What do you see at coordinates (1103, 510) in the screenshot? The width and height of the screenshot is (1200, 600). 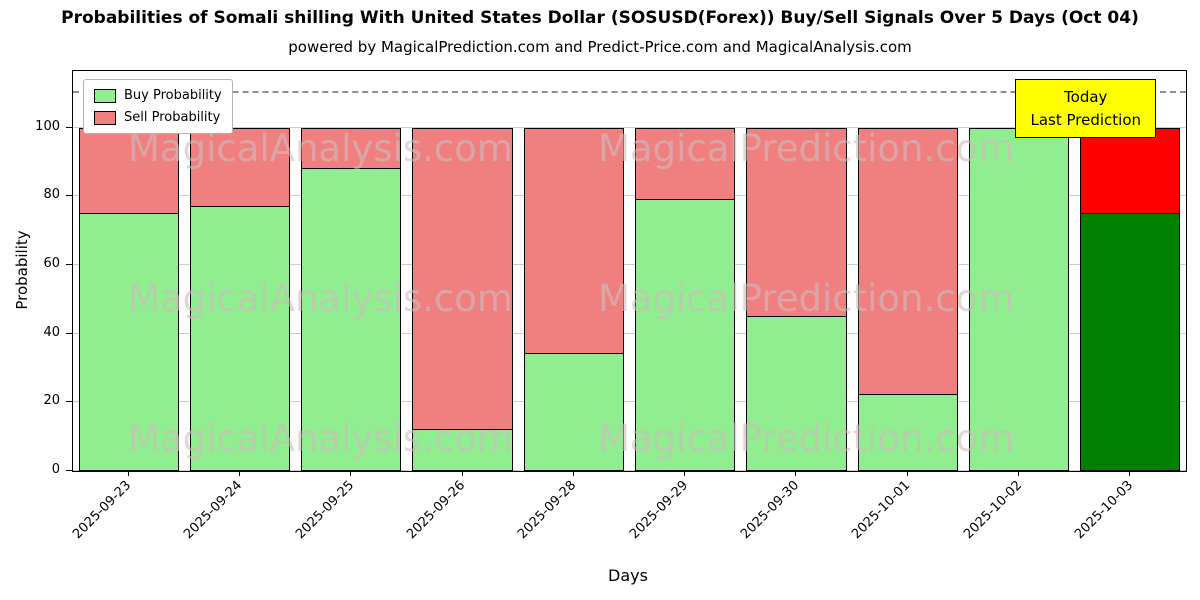 I see `x-tick-label-2025-10-03: 2025-10-03` at bounding box center [1103, 510].